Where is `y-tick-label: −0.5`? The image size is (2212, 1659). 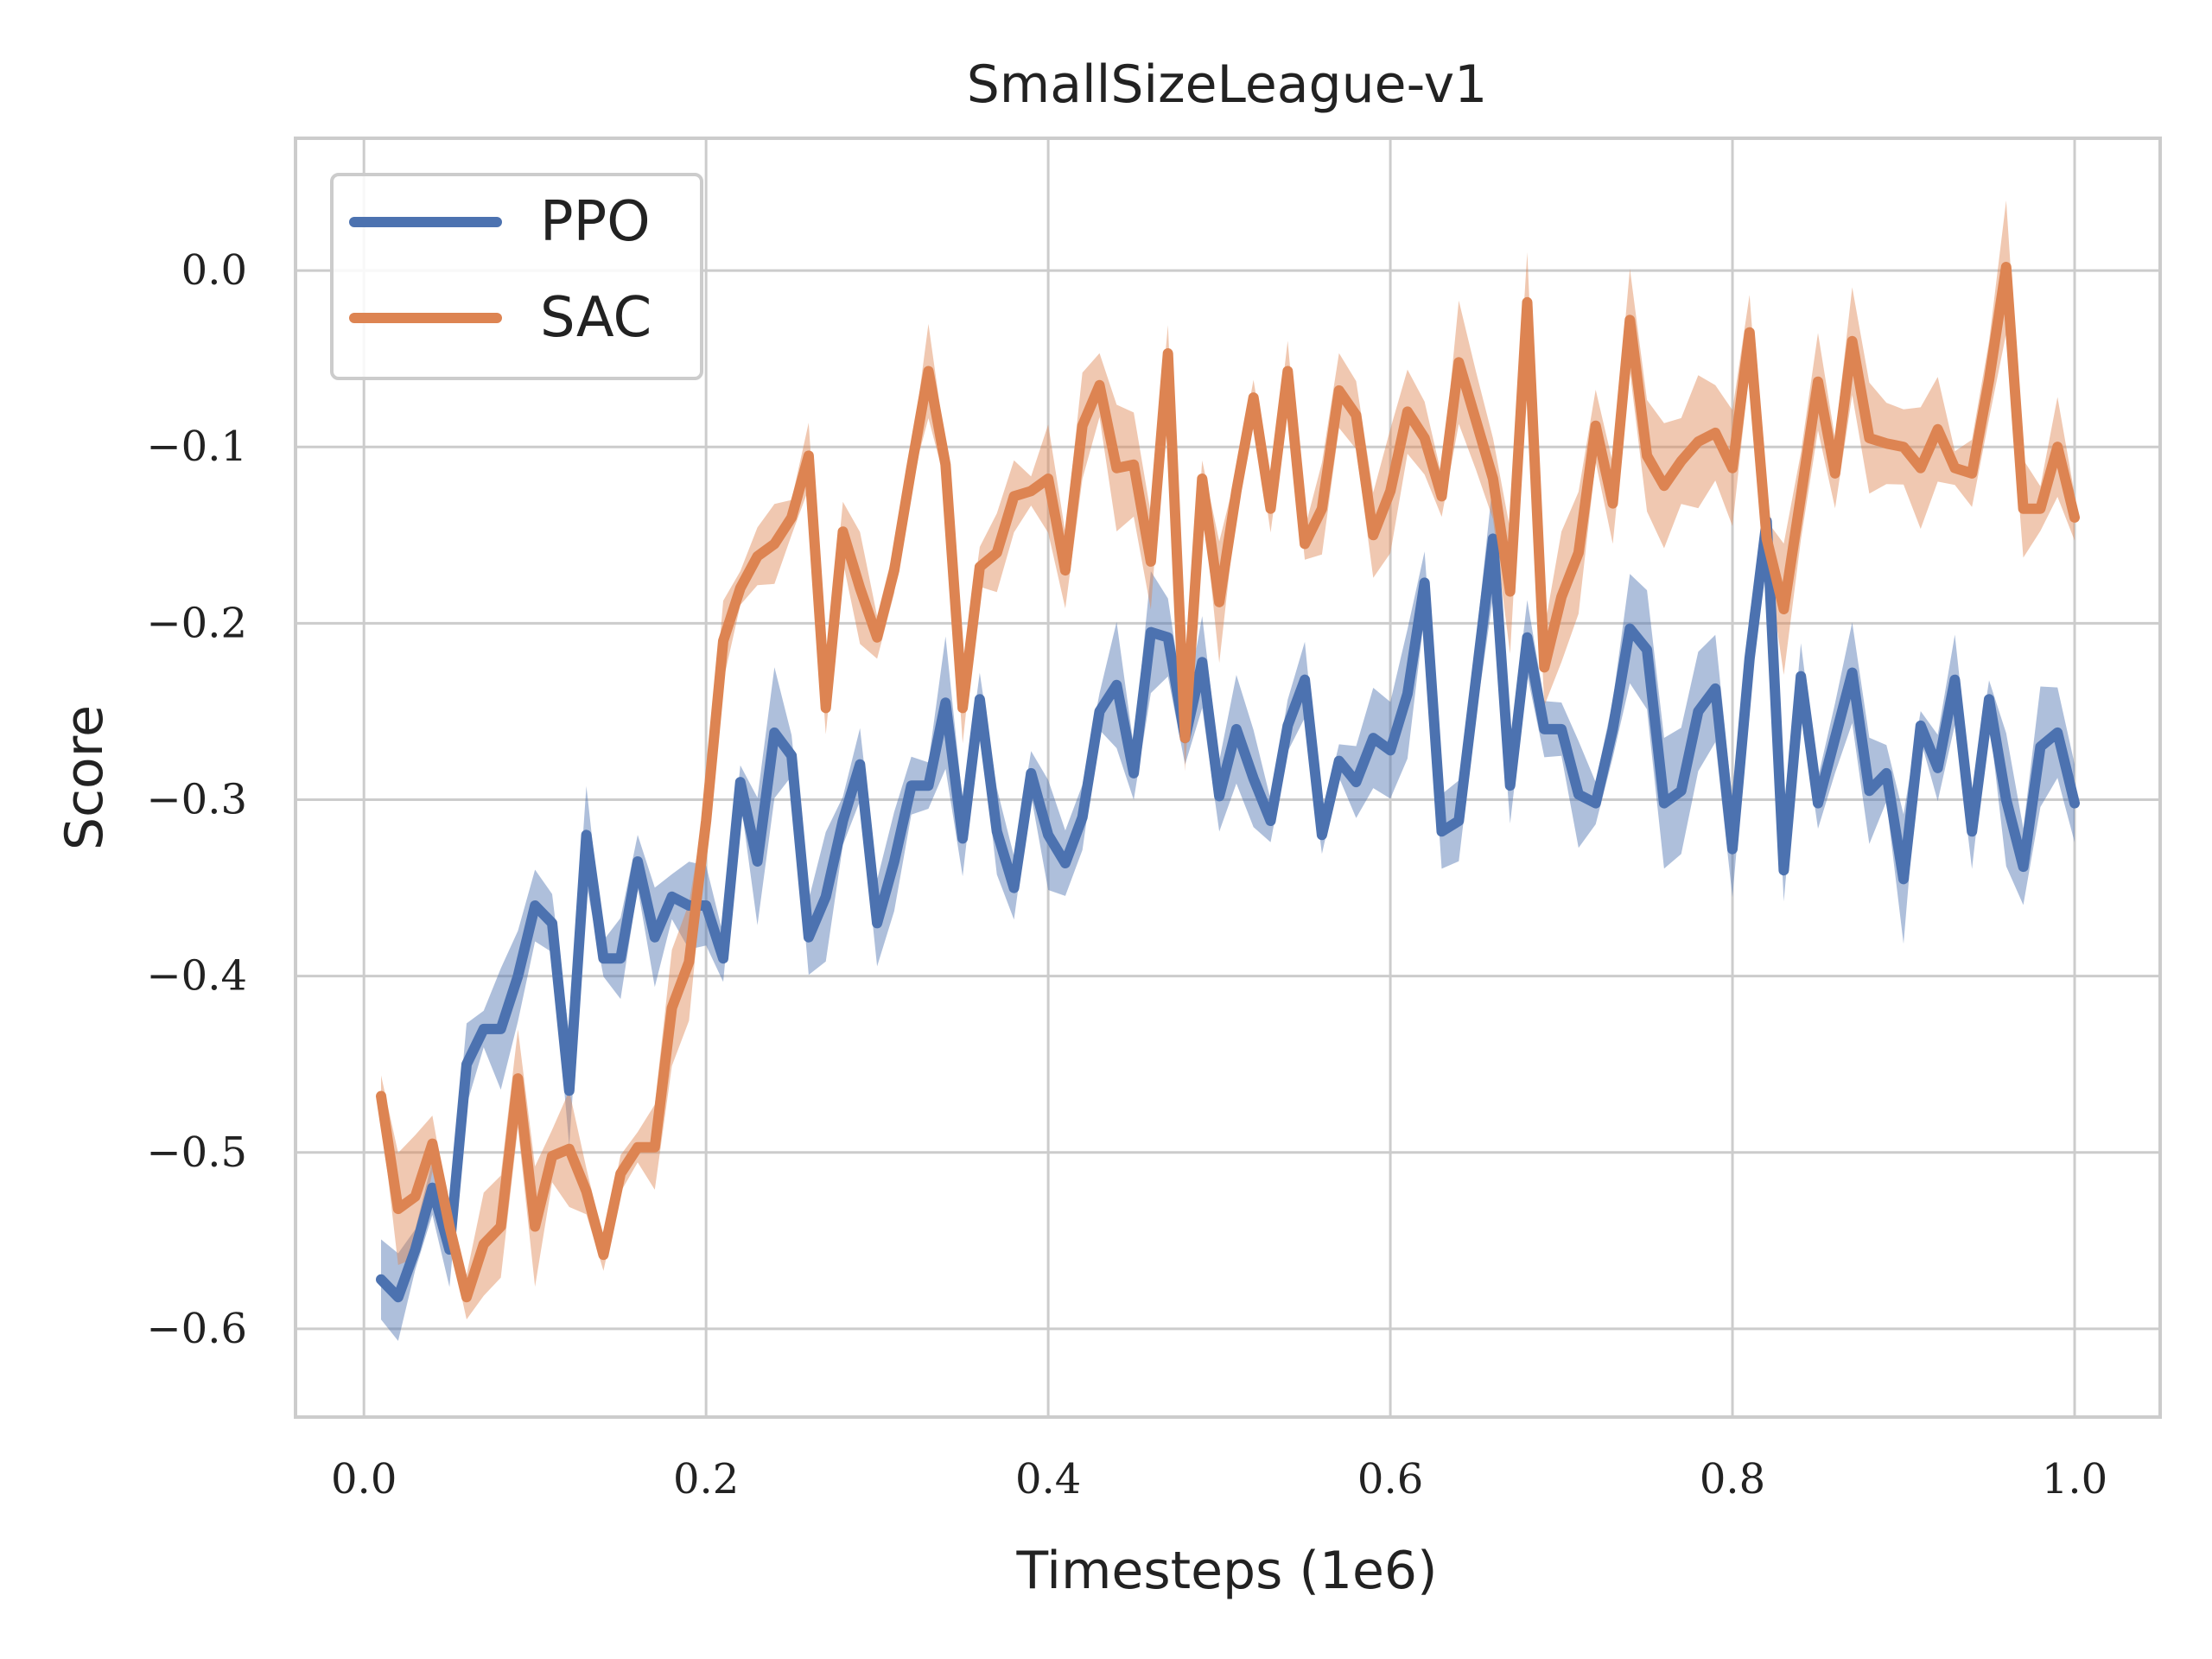 y-tick-label: −0.5 is located at coordinates (196, 1152).